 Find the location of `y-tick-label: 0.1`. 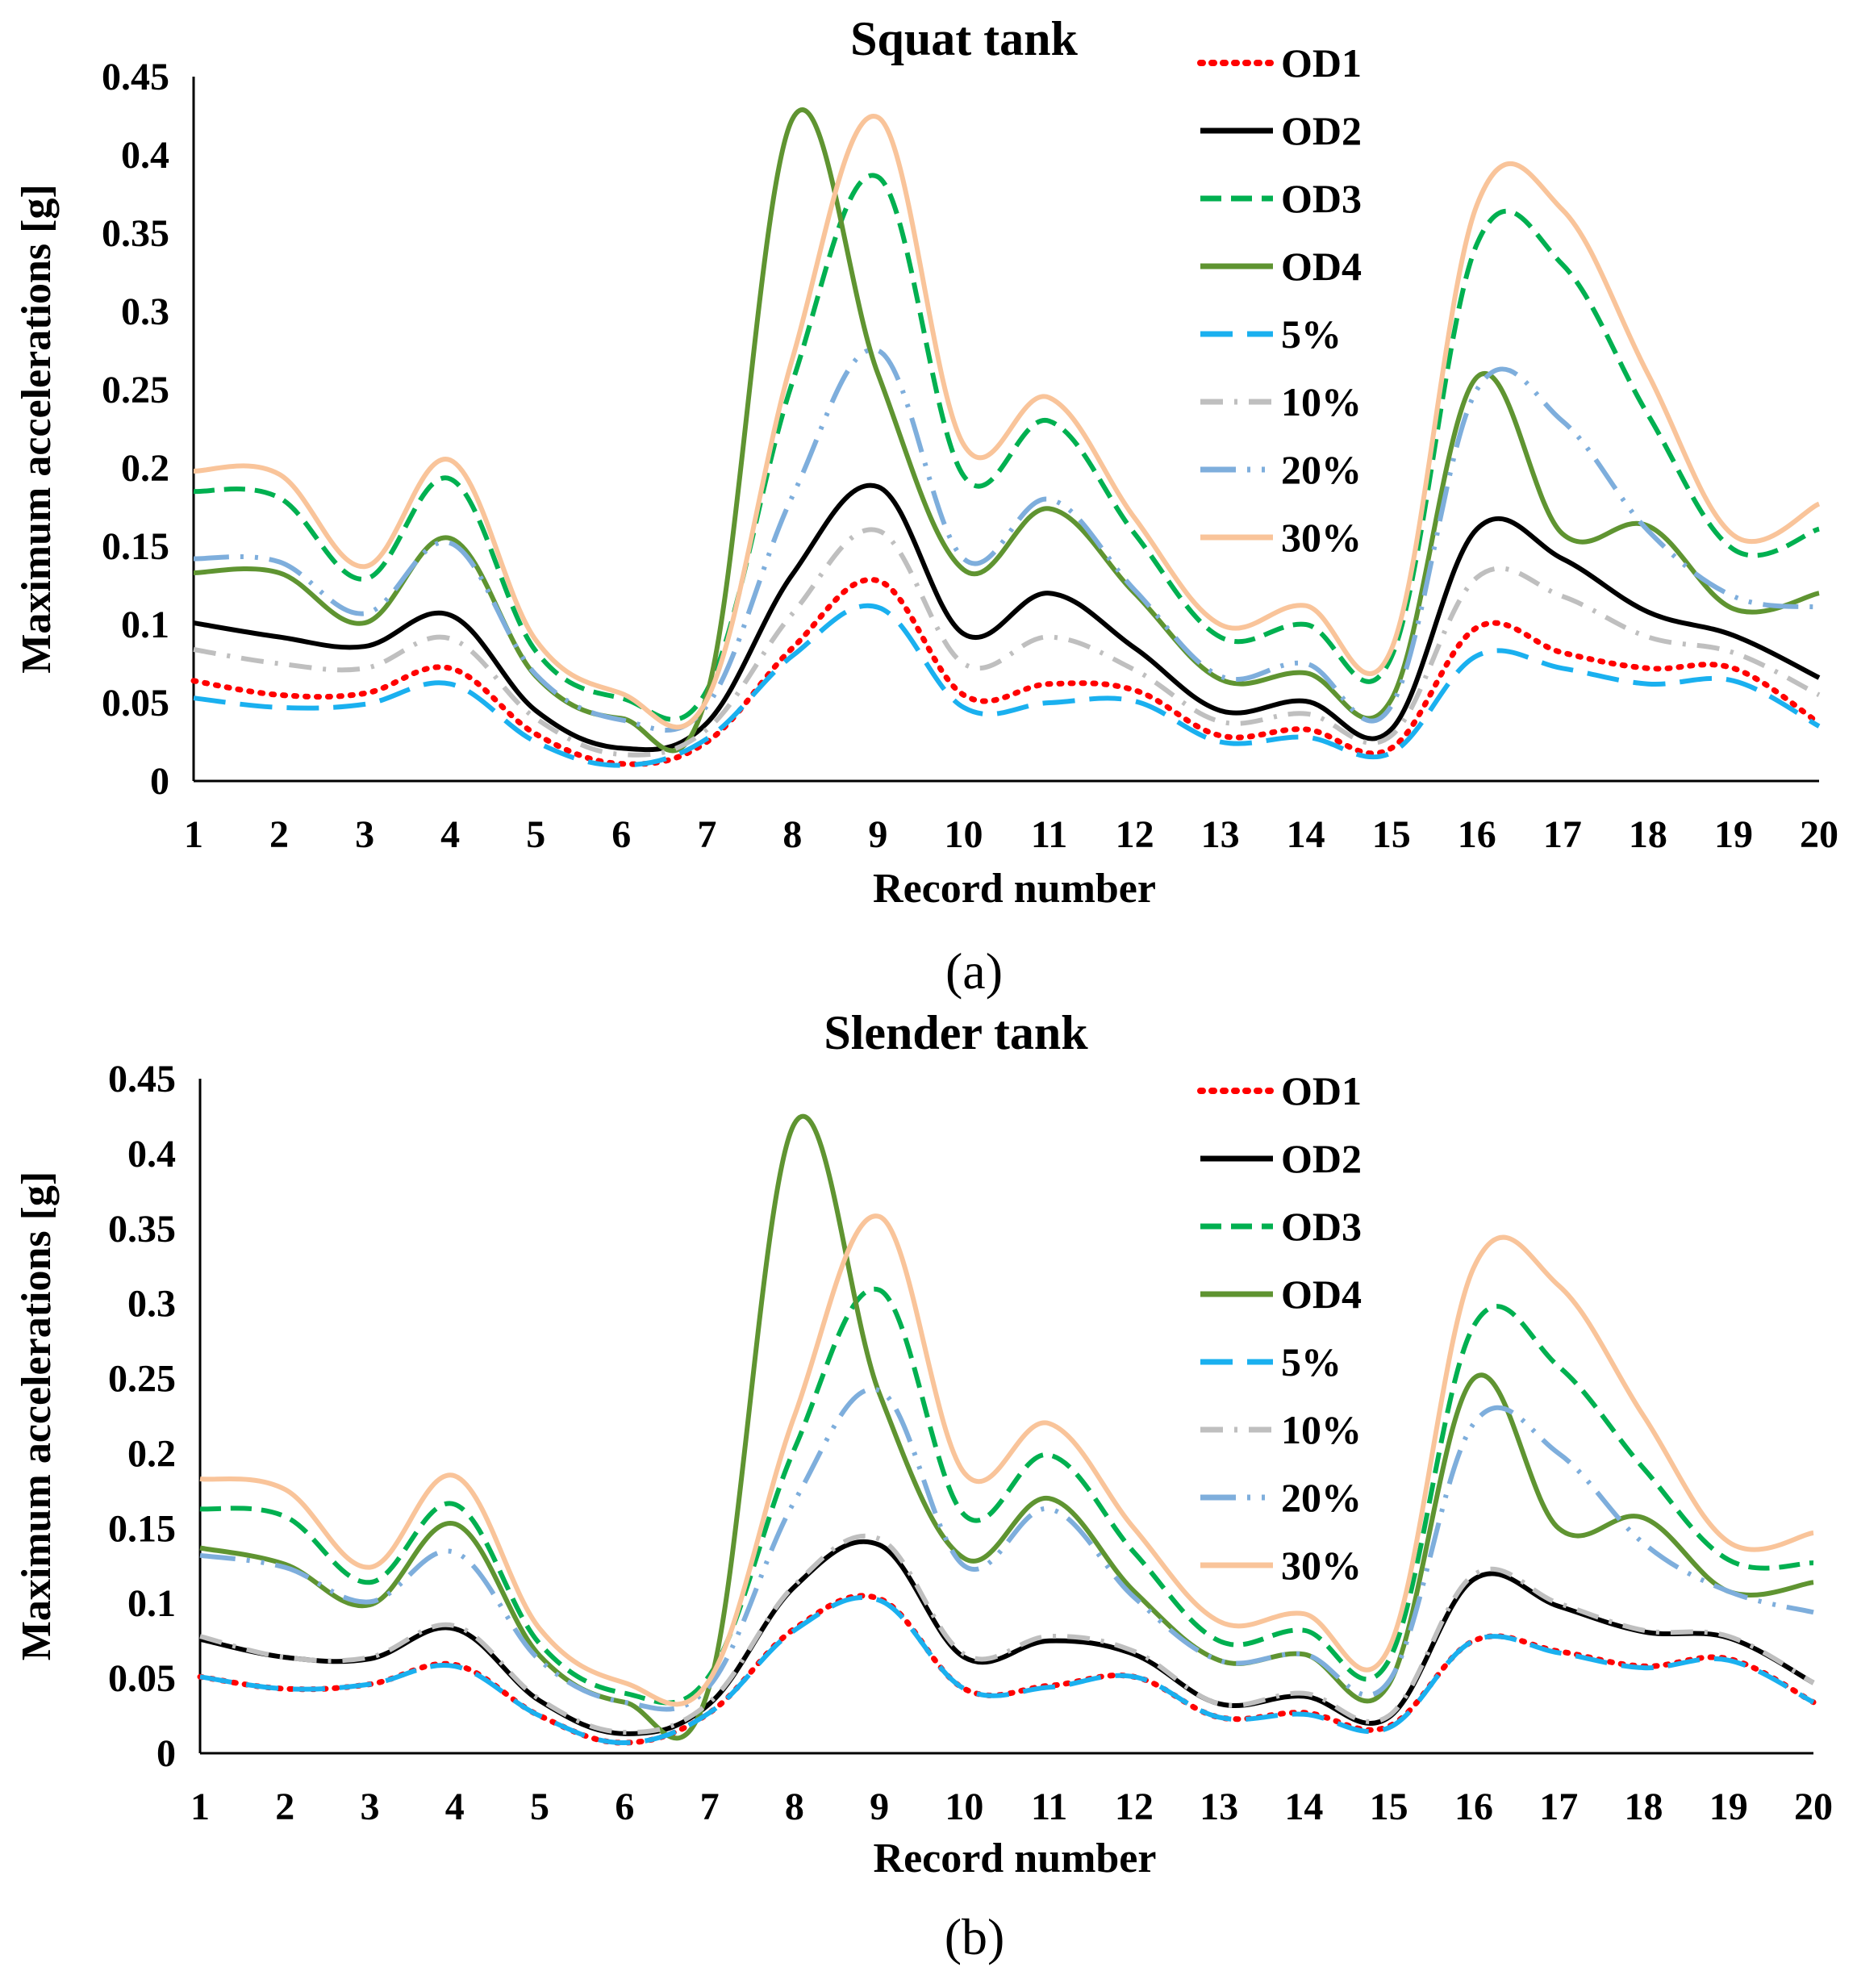

y-tick-label: 0.1 is located at coordinates (145, 625).